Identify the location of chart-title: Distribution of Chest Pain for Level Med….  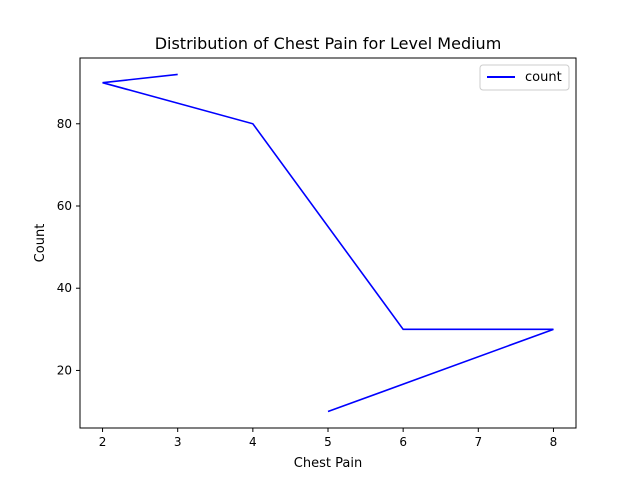
(328, 43).